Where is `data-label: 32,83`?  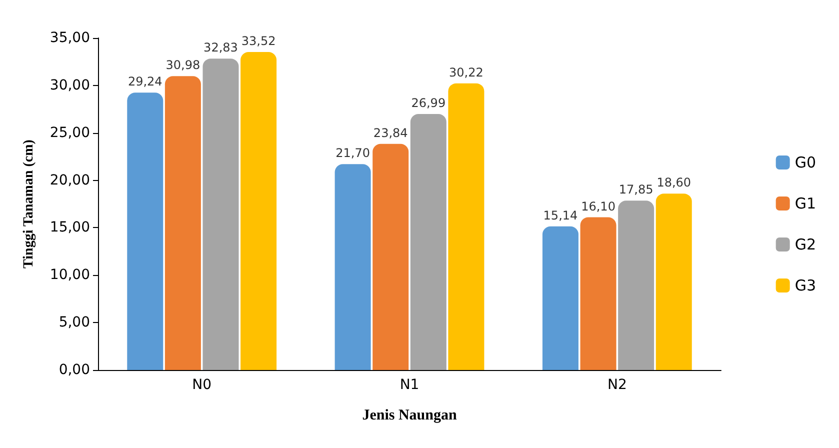
data-label: 32,83 is located at coordinates (221, 47).